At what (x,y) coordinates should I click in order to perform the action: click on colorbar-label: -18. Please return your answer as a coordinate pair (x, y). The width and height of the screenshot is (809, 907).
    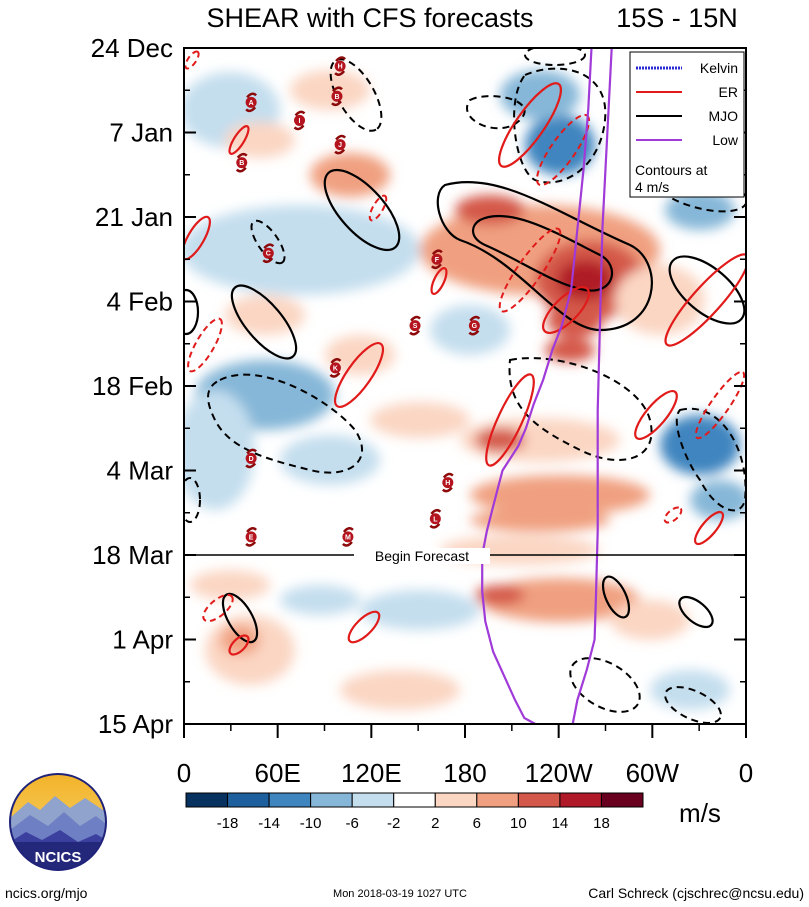
    Looking at the image, I should click on (228, 823).